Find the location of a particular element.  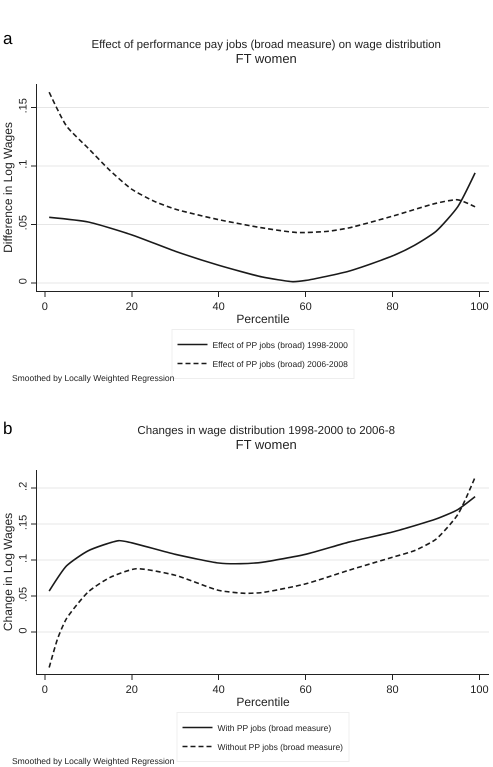

text: b is located at coordinates (7, 428).